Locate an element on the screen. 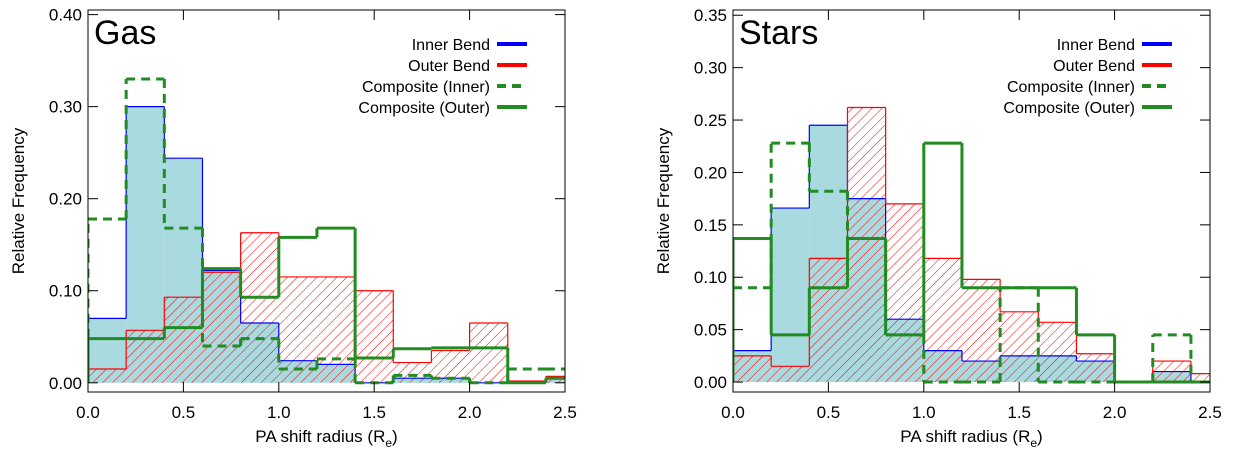 The image size is (1243, 457). y-tick-label: 0.15 is located at coordinates (710, 225).